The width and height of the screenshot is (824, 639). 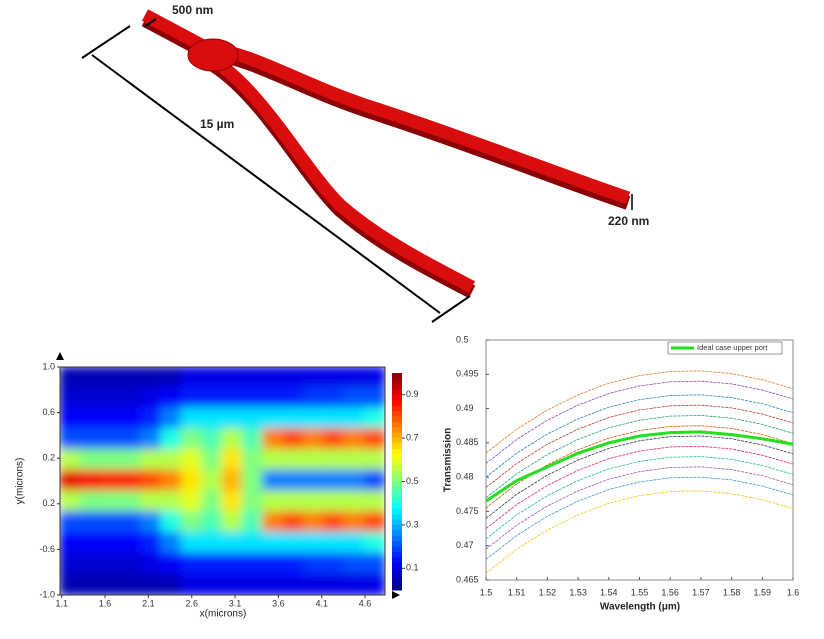 What do you see at coordinates (548, 592) in the screenshot?
I see `x-tick-label: 1.52` at bounding box center [548, 592].